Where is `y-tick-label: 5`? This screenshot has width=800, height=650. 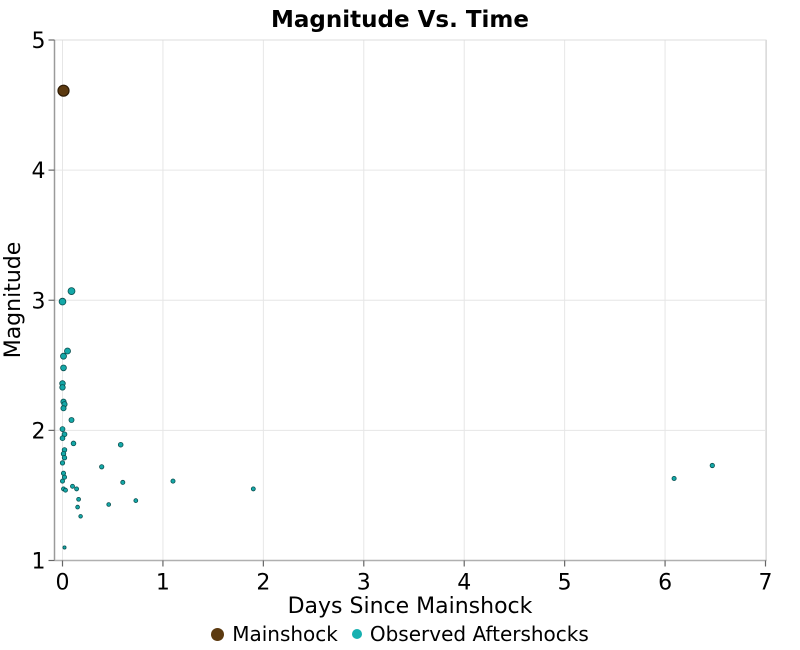 y-tick-label: 5 is located at coordinates (39, 41).